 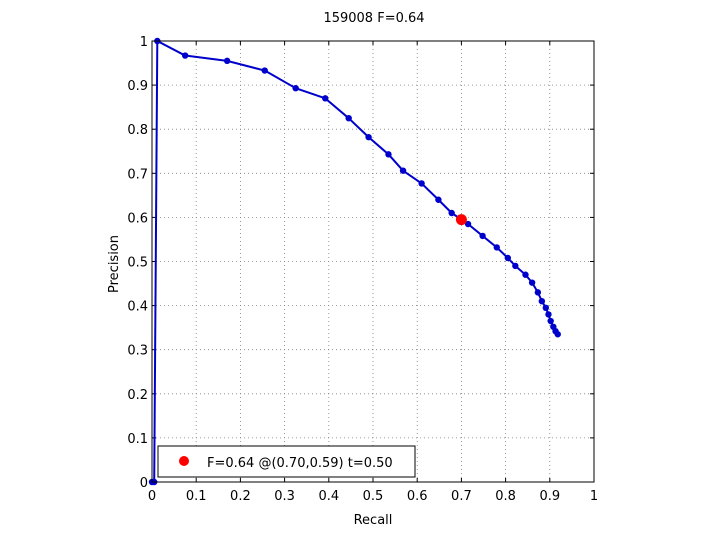 I want to click on legend-marker, so click(x=184, y=461).